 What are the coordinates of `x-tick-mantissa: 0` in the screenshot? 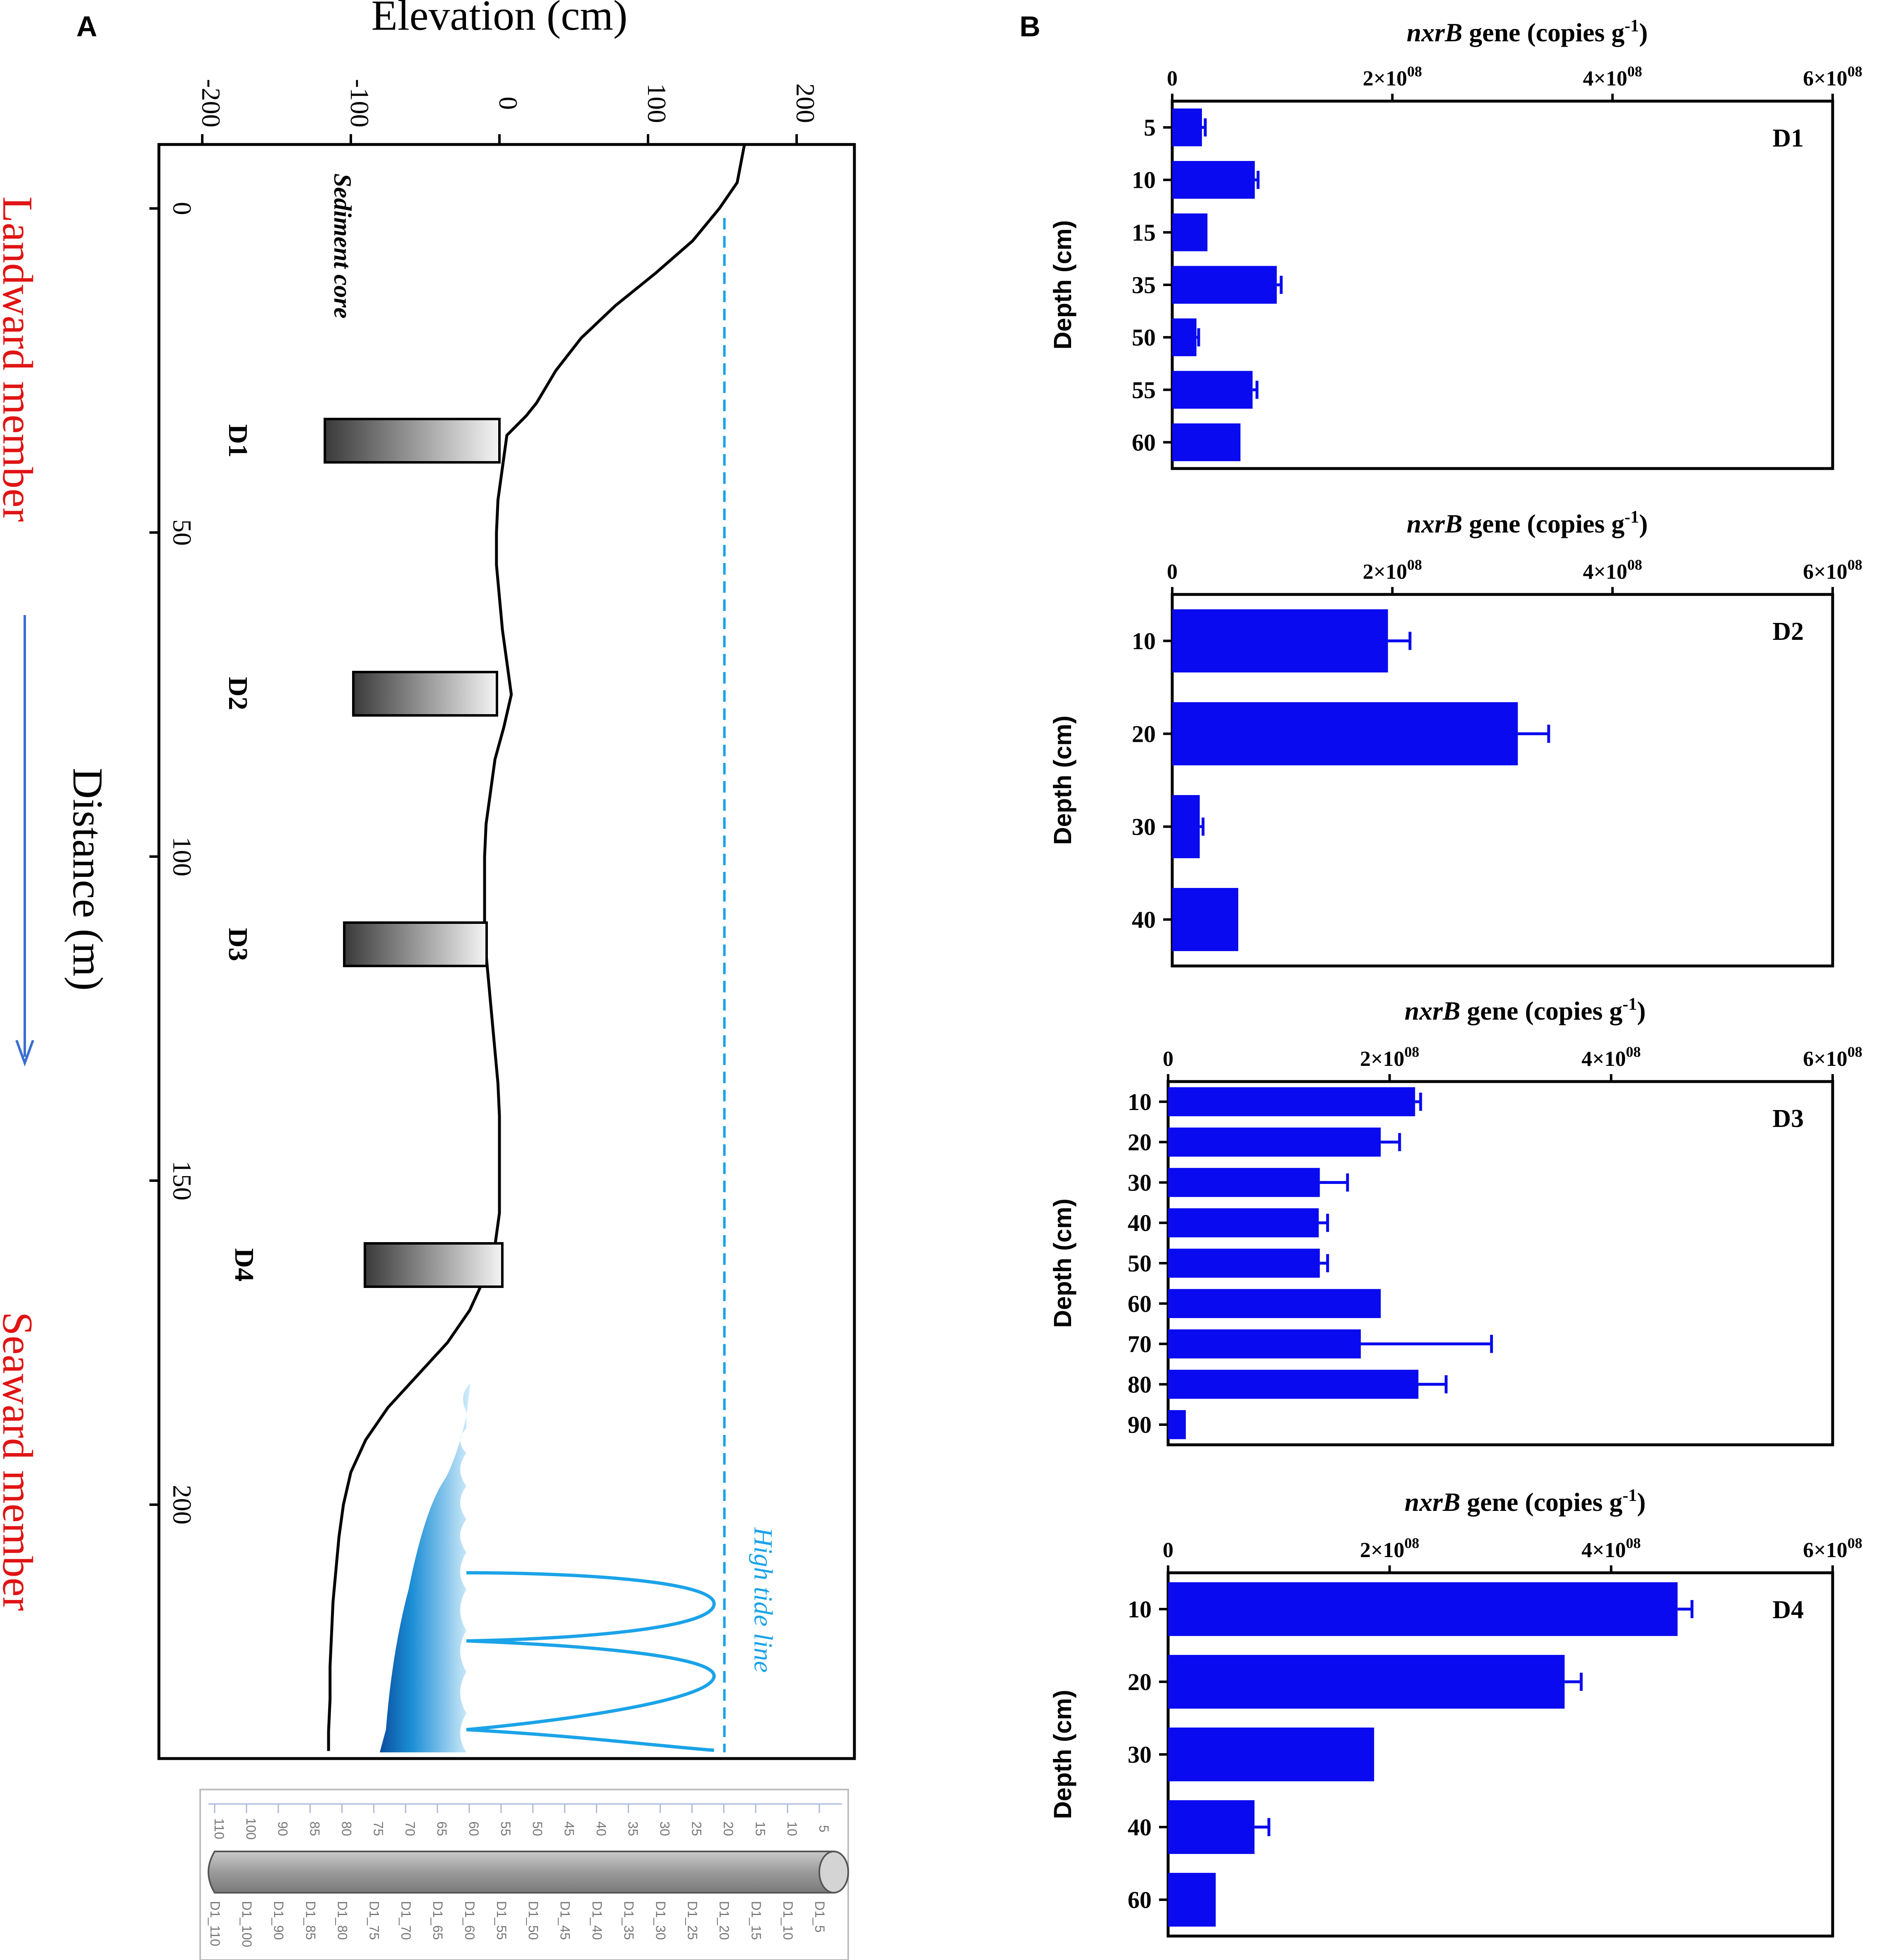 It's located at (1172, 78).